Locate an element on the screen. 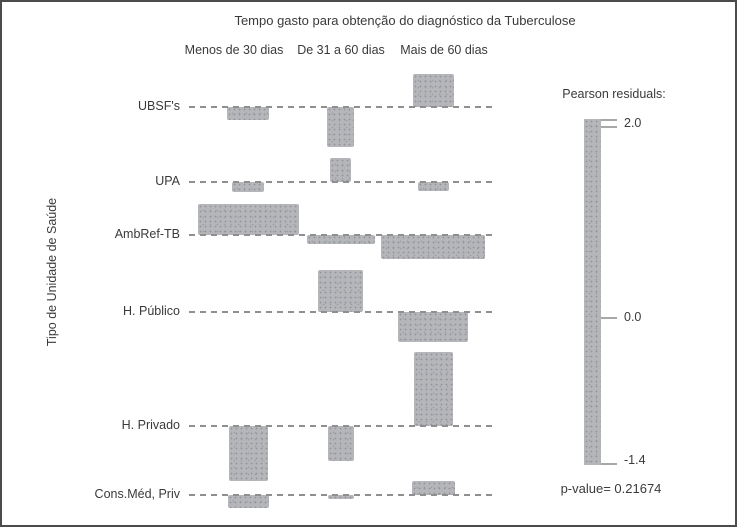  column-header-de-31-a-60-dias: De 31 a 60 dias is located at coordinates (341, 50).